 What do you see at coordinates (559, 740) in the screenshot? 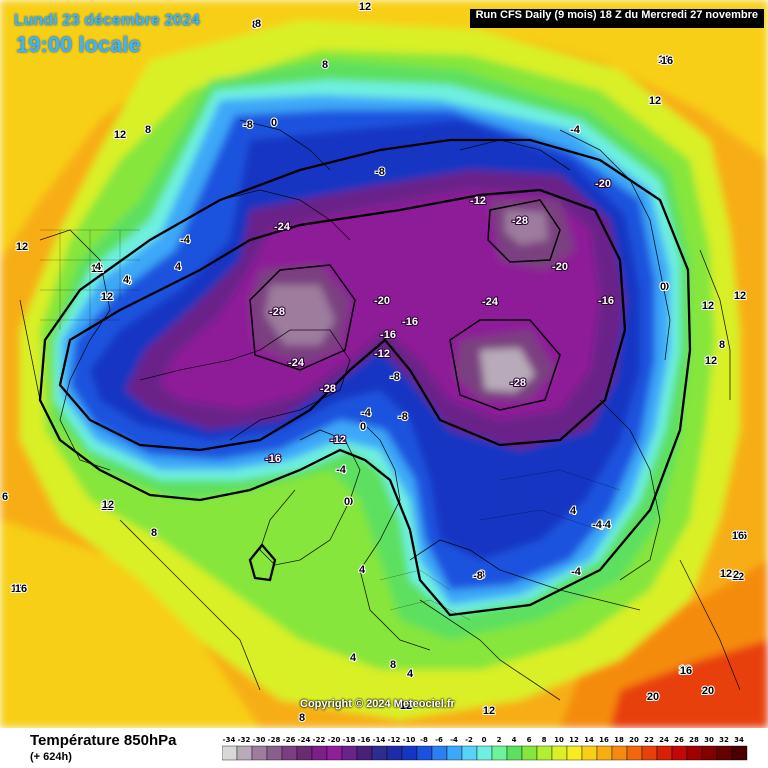
I see `legend-tick-label: 10` at bounding box center [559, 740].